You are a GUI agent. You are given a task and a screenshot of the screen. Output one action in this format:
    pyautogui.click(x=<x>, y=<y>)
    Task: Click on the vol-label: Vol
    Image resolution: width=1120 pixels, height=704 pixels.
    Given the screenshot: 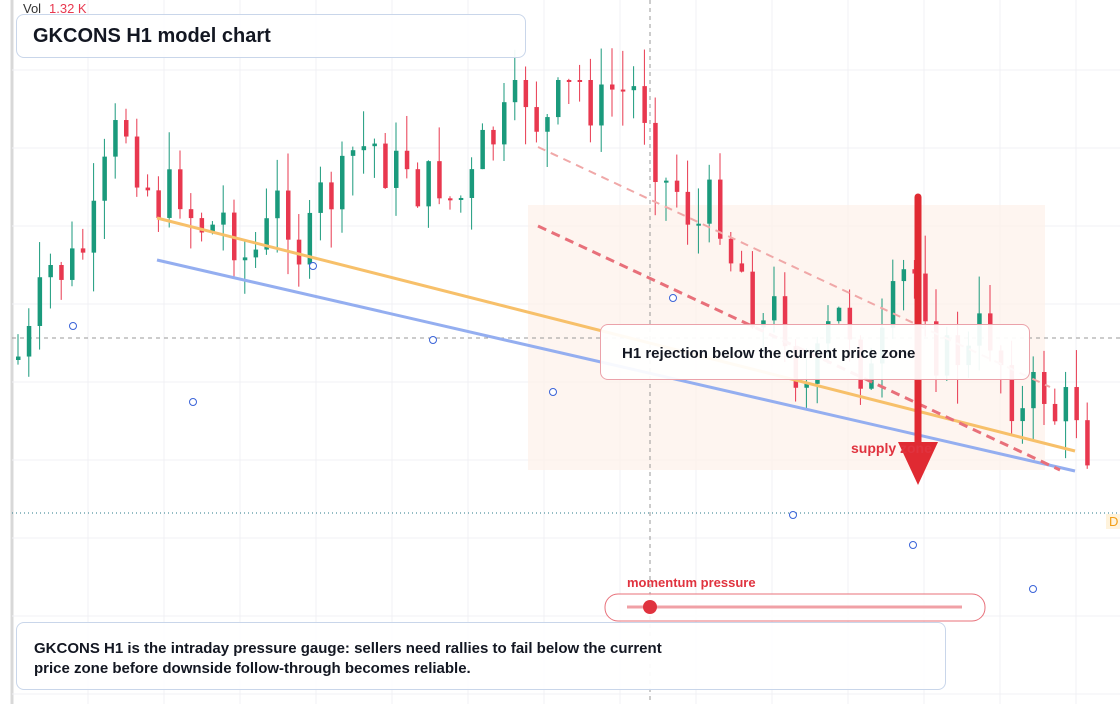 What is the action you would take?
    pyautogui.click(x=32, y=8)
    